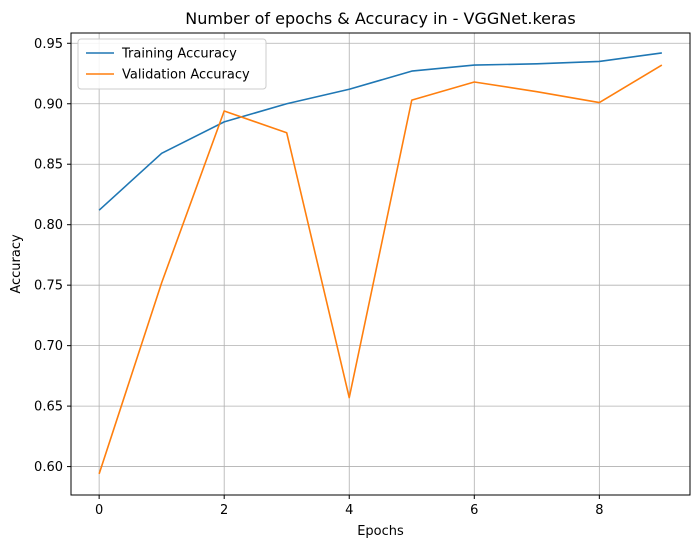  What do you see at coordinates (349, 510) in the screenshot?
I see `x-tick-label: 4` at bounding box center [349, 510].